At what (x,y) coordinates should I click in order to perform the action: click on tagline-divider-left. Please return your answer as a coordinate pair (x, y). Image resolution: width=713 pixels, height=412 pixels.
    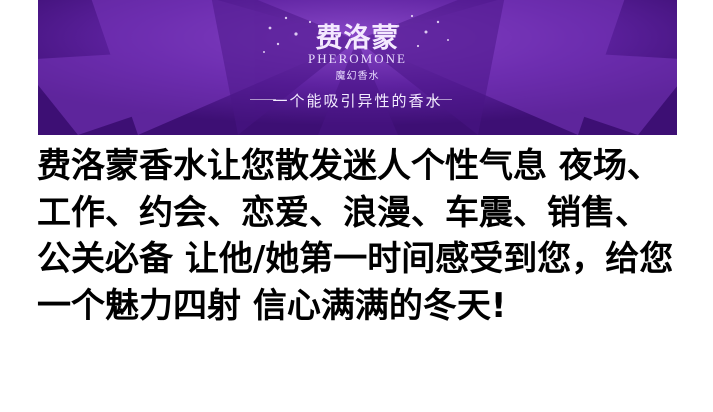
    Looking at the image, I should click on (263, 99).